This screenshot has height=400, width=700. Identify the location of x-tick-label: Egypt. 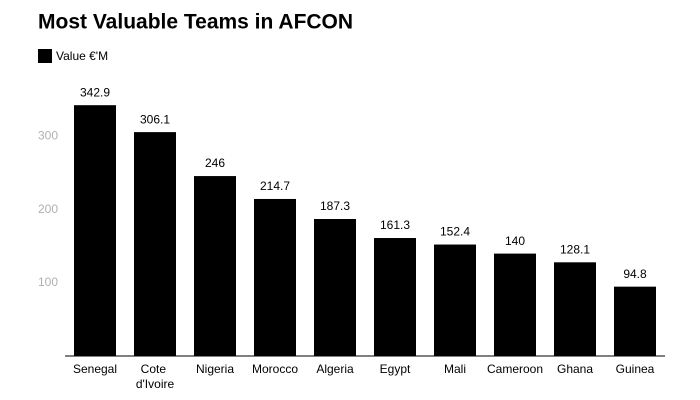
(395, 369).